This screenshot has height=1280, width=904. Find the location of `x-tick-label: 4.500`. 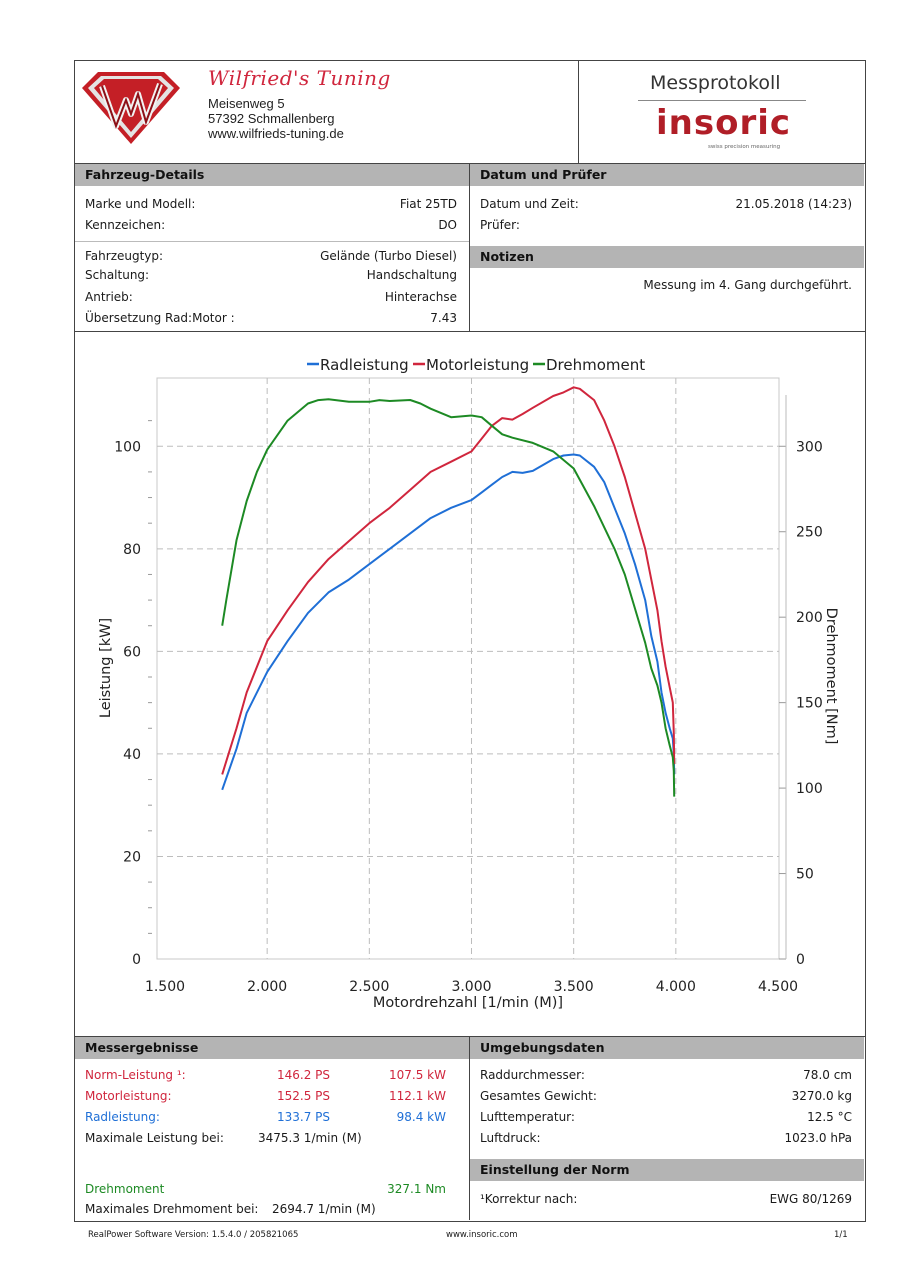

x-tick-label: 4.500 is located at coordinates (778, 987).